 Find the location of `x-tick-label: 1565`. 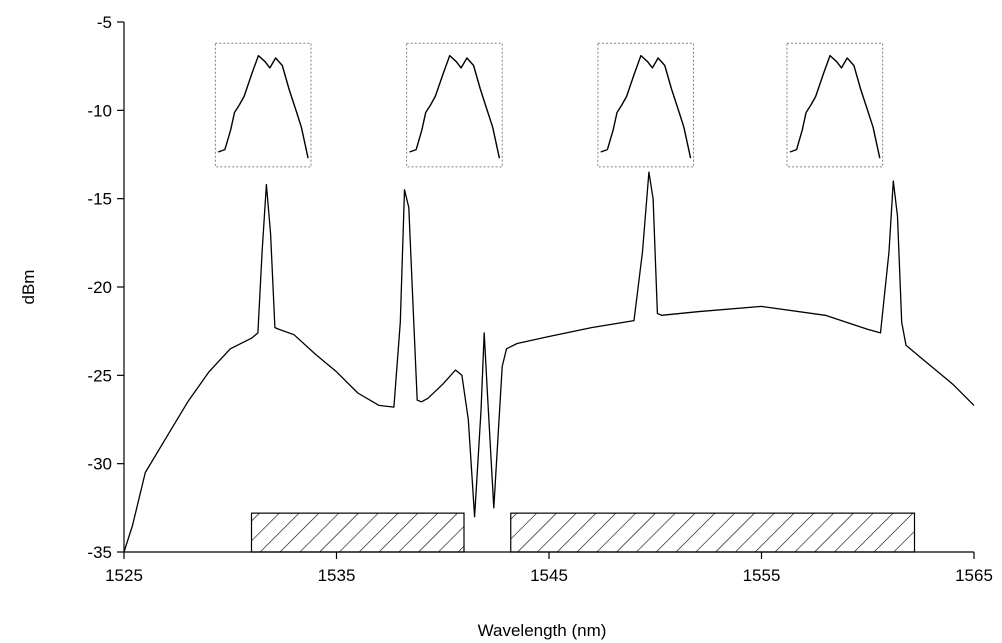

x-tick-label: 1565 is located at coordinates (974, 575).